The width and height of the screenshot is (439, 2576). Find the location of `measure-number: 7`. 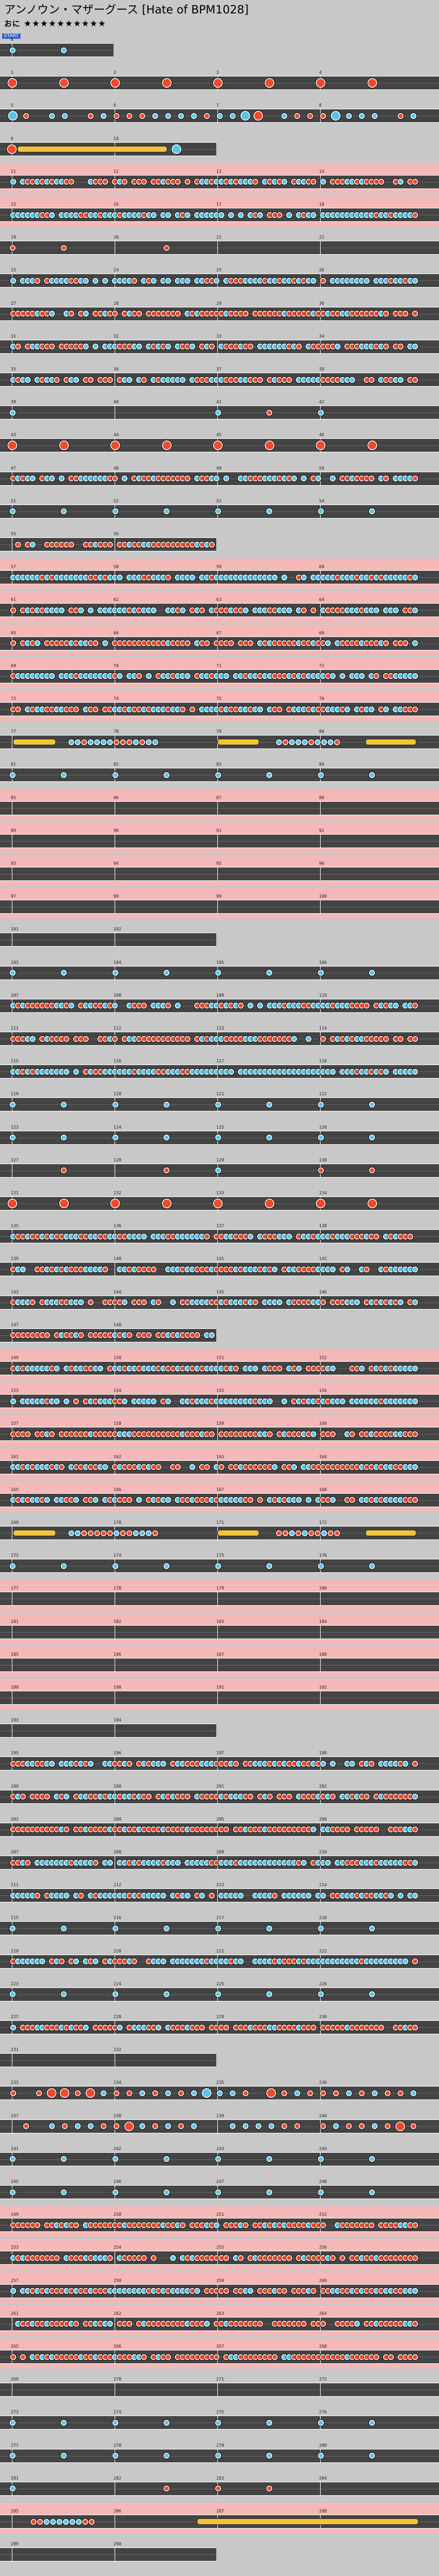

measure-number: 7 is located at coordinates (217, 105).